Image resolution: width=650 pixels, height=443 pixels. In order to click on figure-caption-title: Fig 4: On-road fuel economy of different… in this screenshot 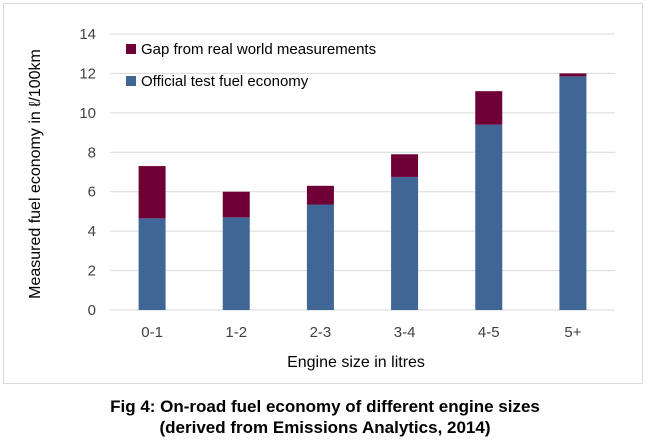, I will do `click(325, 406)`.